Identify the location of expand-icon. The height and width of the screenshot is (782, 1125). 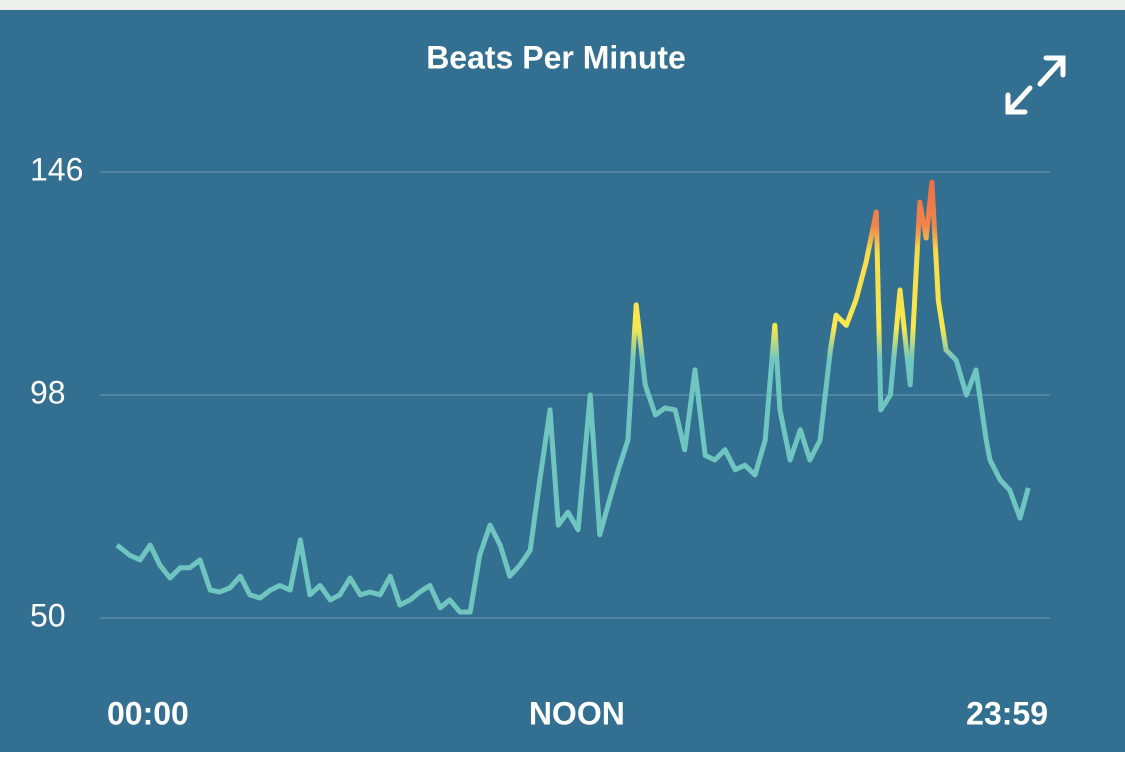
(1035, 85).